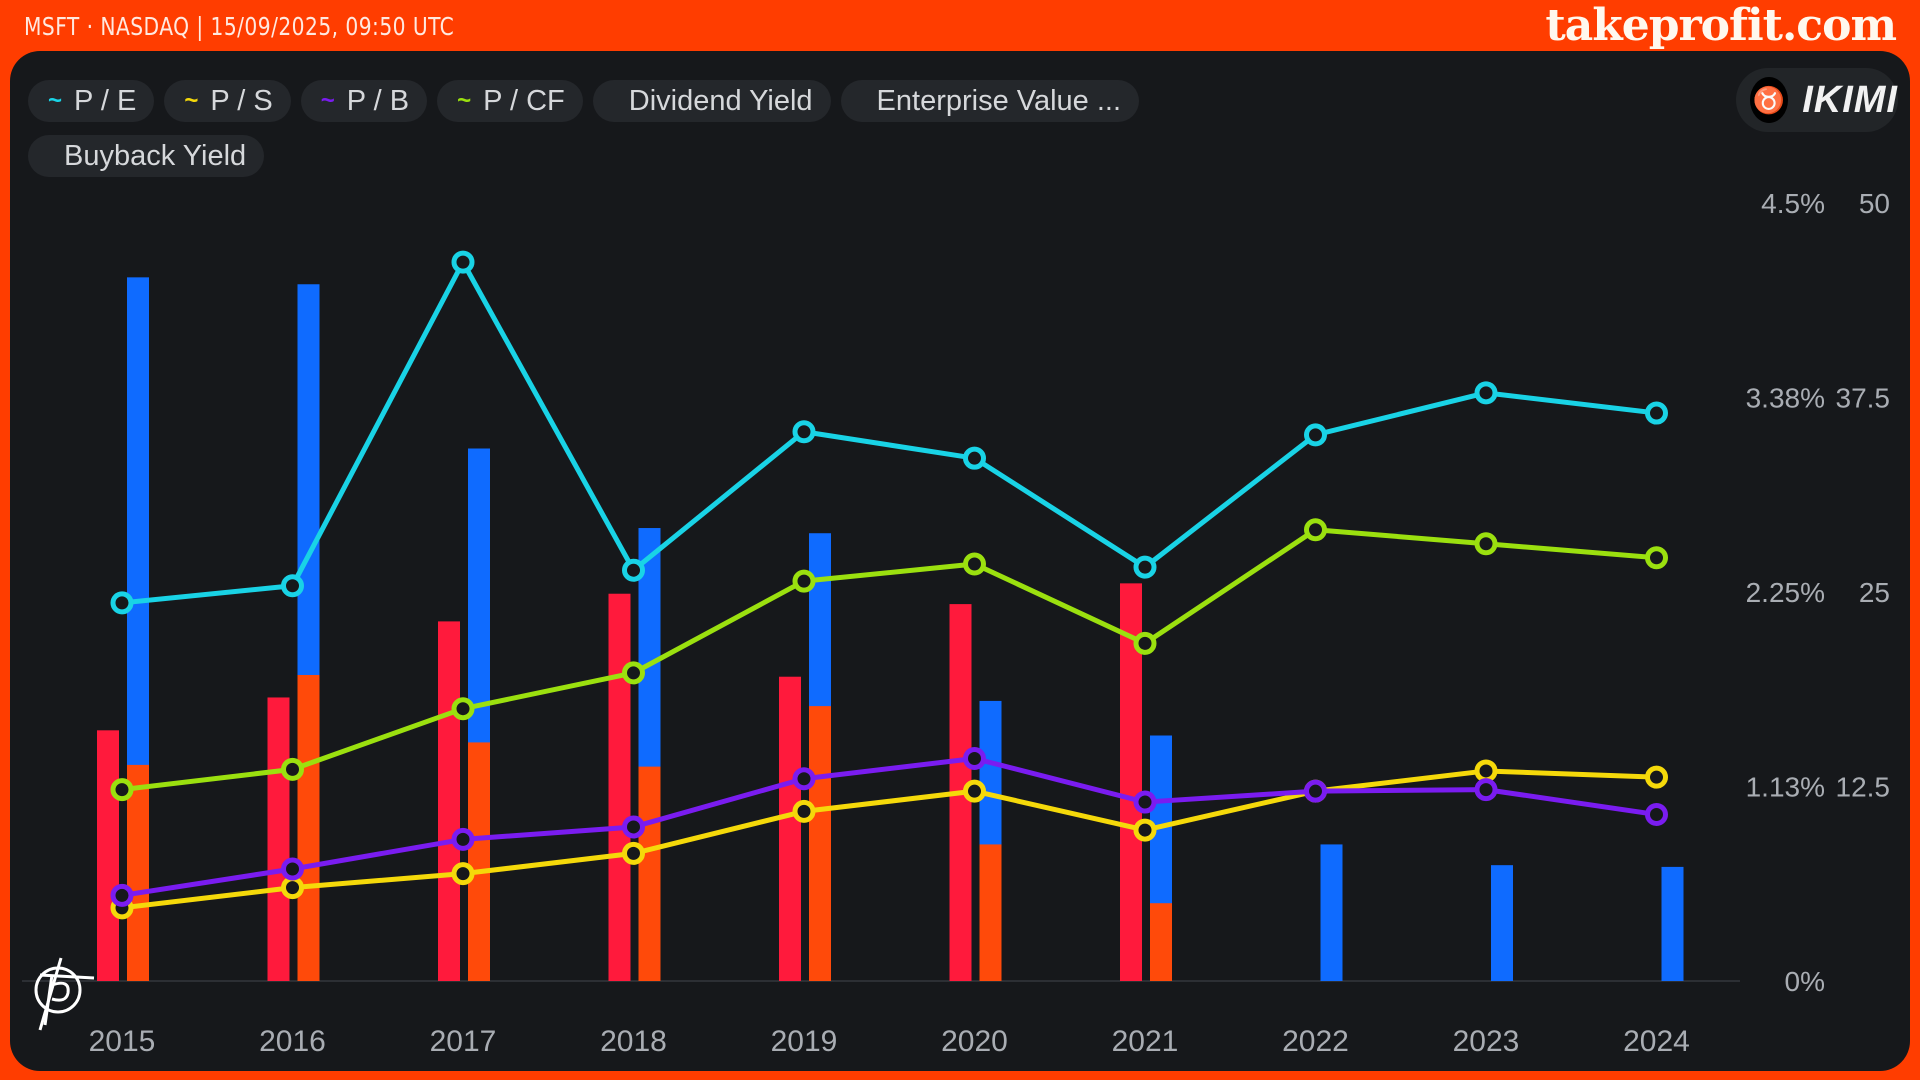 The height and width of the screenshot is (1080, 1920). What do you see at coordinates (1145, 643) in the screenshot?
I see `point-pcf-2021` at bounding box center [1145, 643].